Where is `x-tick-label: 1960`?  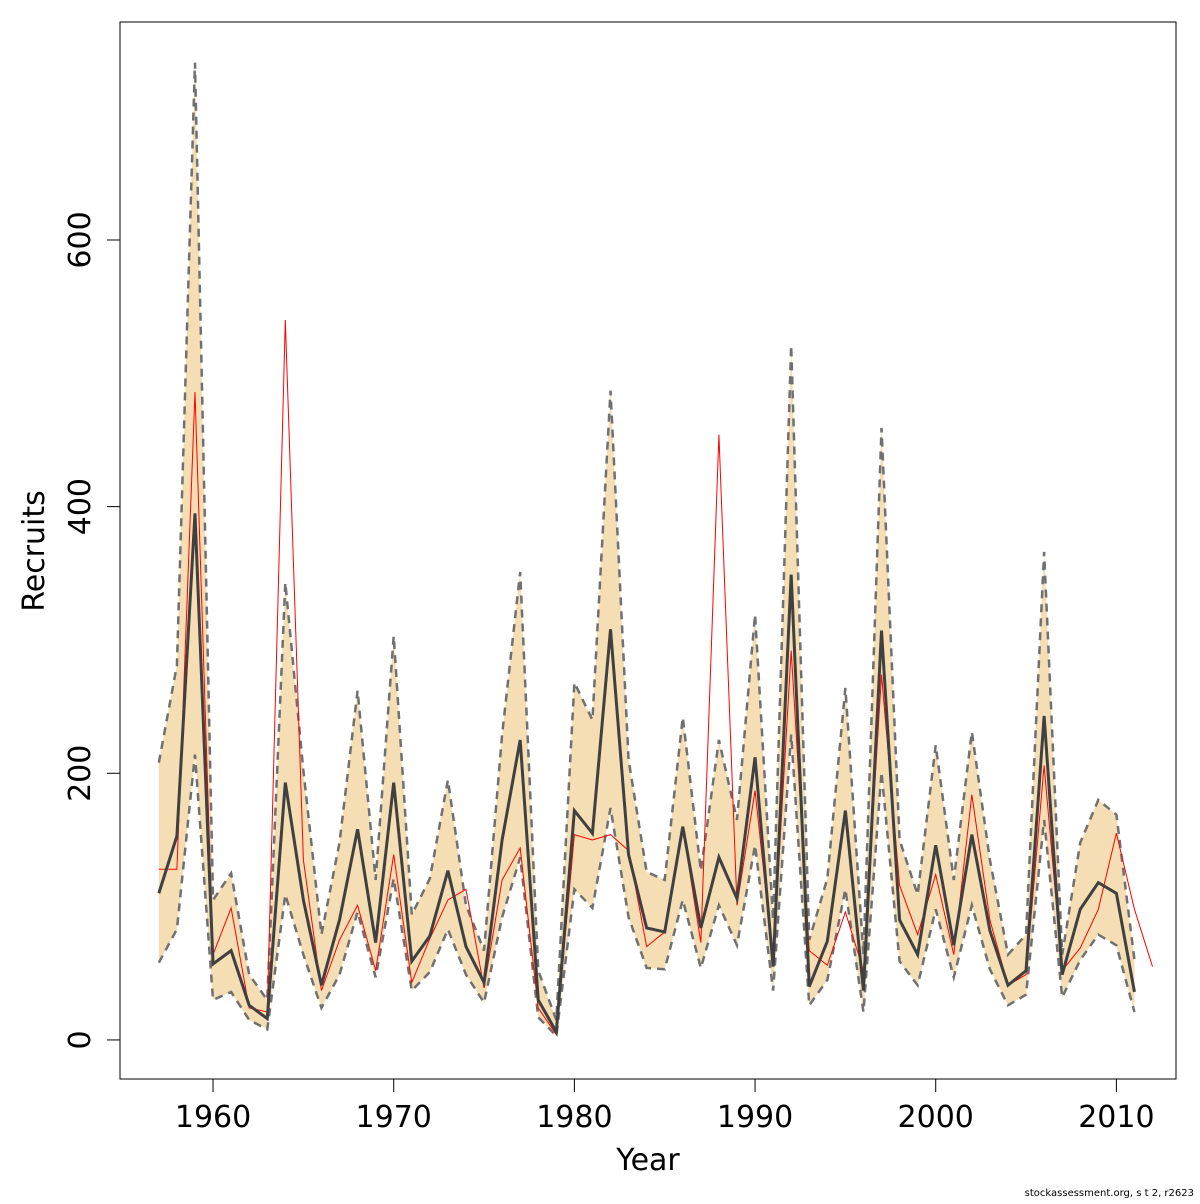
x-tick-label: 1960 is located at coordinates (213, 1117).